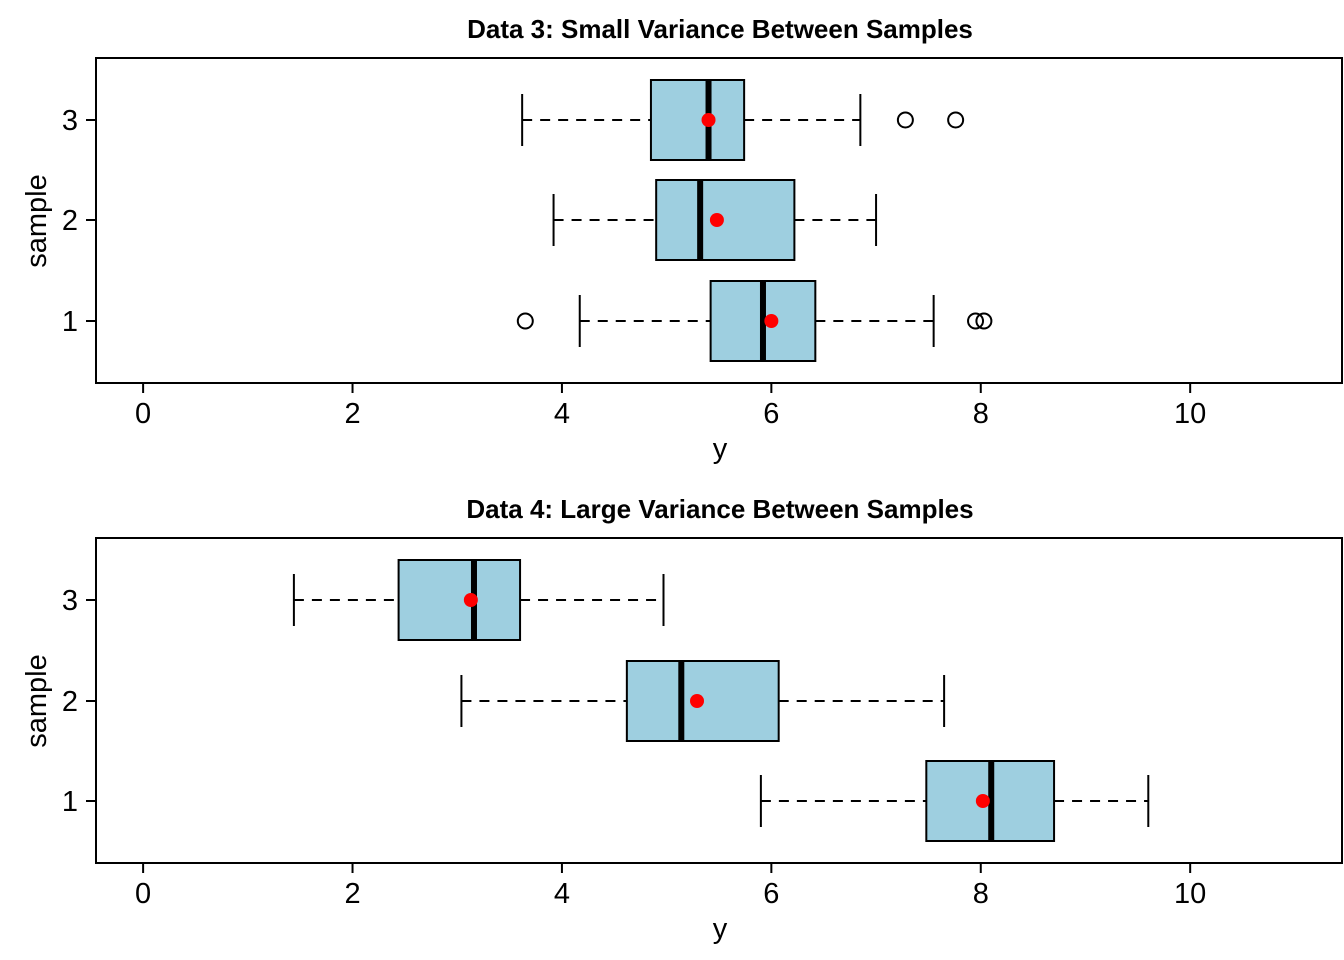 This screenshot has height=960, width=1344. Describe the element at coordinates (720, 29) in the screenshot. I see `chart-title: Data 3: Small Variance Between Samples` at that location.